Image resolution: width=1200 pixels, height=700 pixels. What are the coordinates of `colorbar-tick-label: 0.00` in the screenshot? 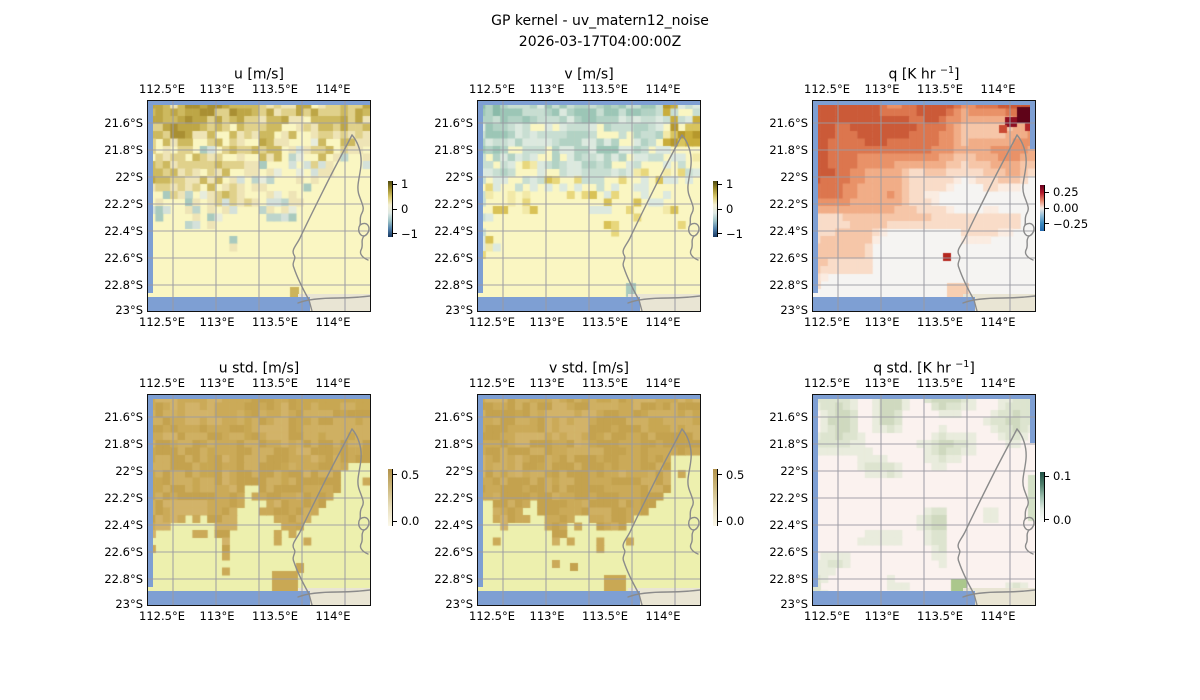 It's located at (1066, 208).